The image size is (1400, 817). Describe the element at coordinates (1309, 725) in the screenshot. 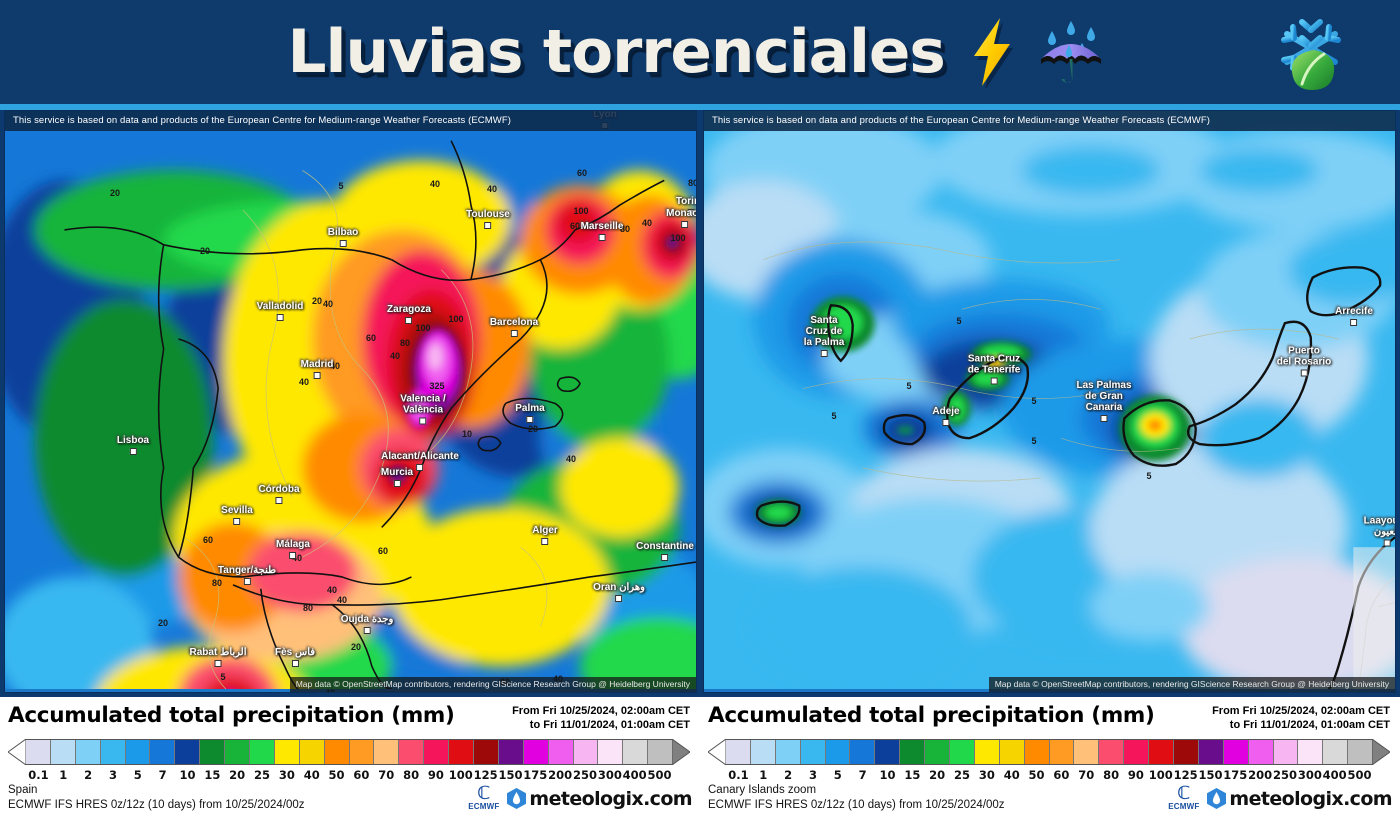

I see `legend-date-to-right: to Fri 11/01/2024, 01:00am CET` at that location.